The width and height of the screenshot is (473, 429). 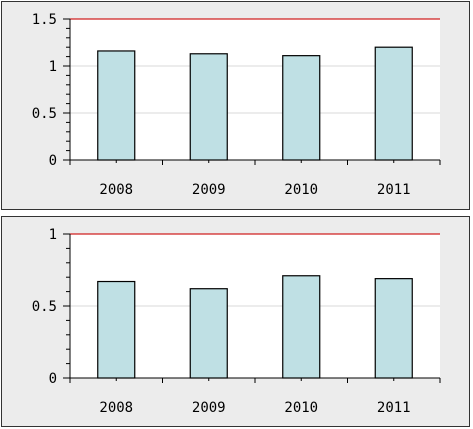 I want to click on y-tick-label: 1.5, so click(x=44, y=20).